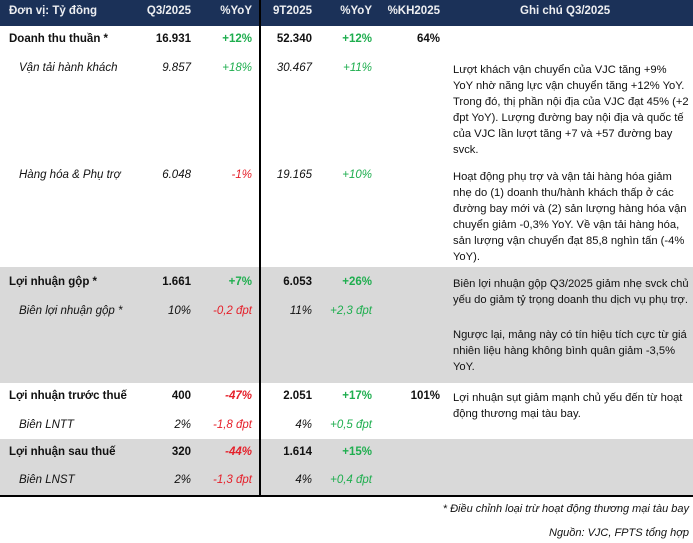  Describe the element at coordinates (46, 425) in the screenshot. I see `row-label: Biên LNTT` at that location.